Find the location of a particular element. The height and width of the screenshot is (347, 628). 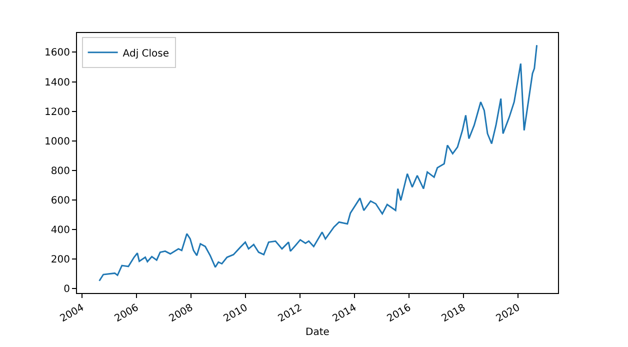

y-tick-label: 1600 is located at coordinates (57, 53).